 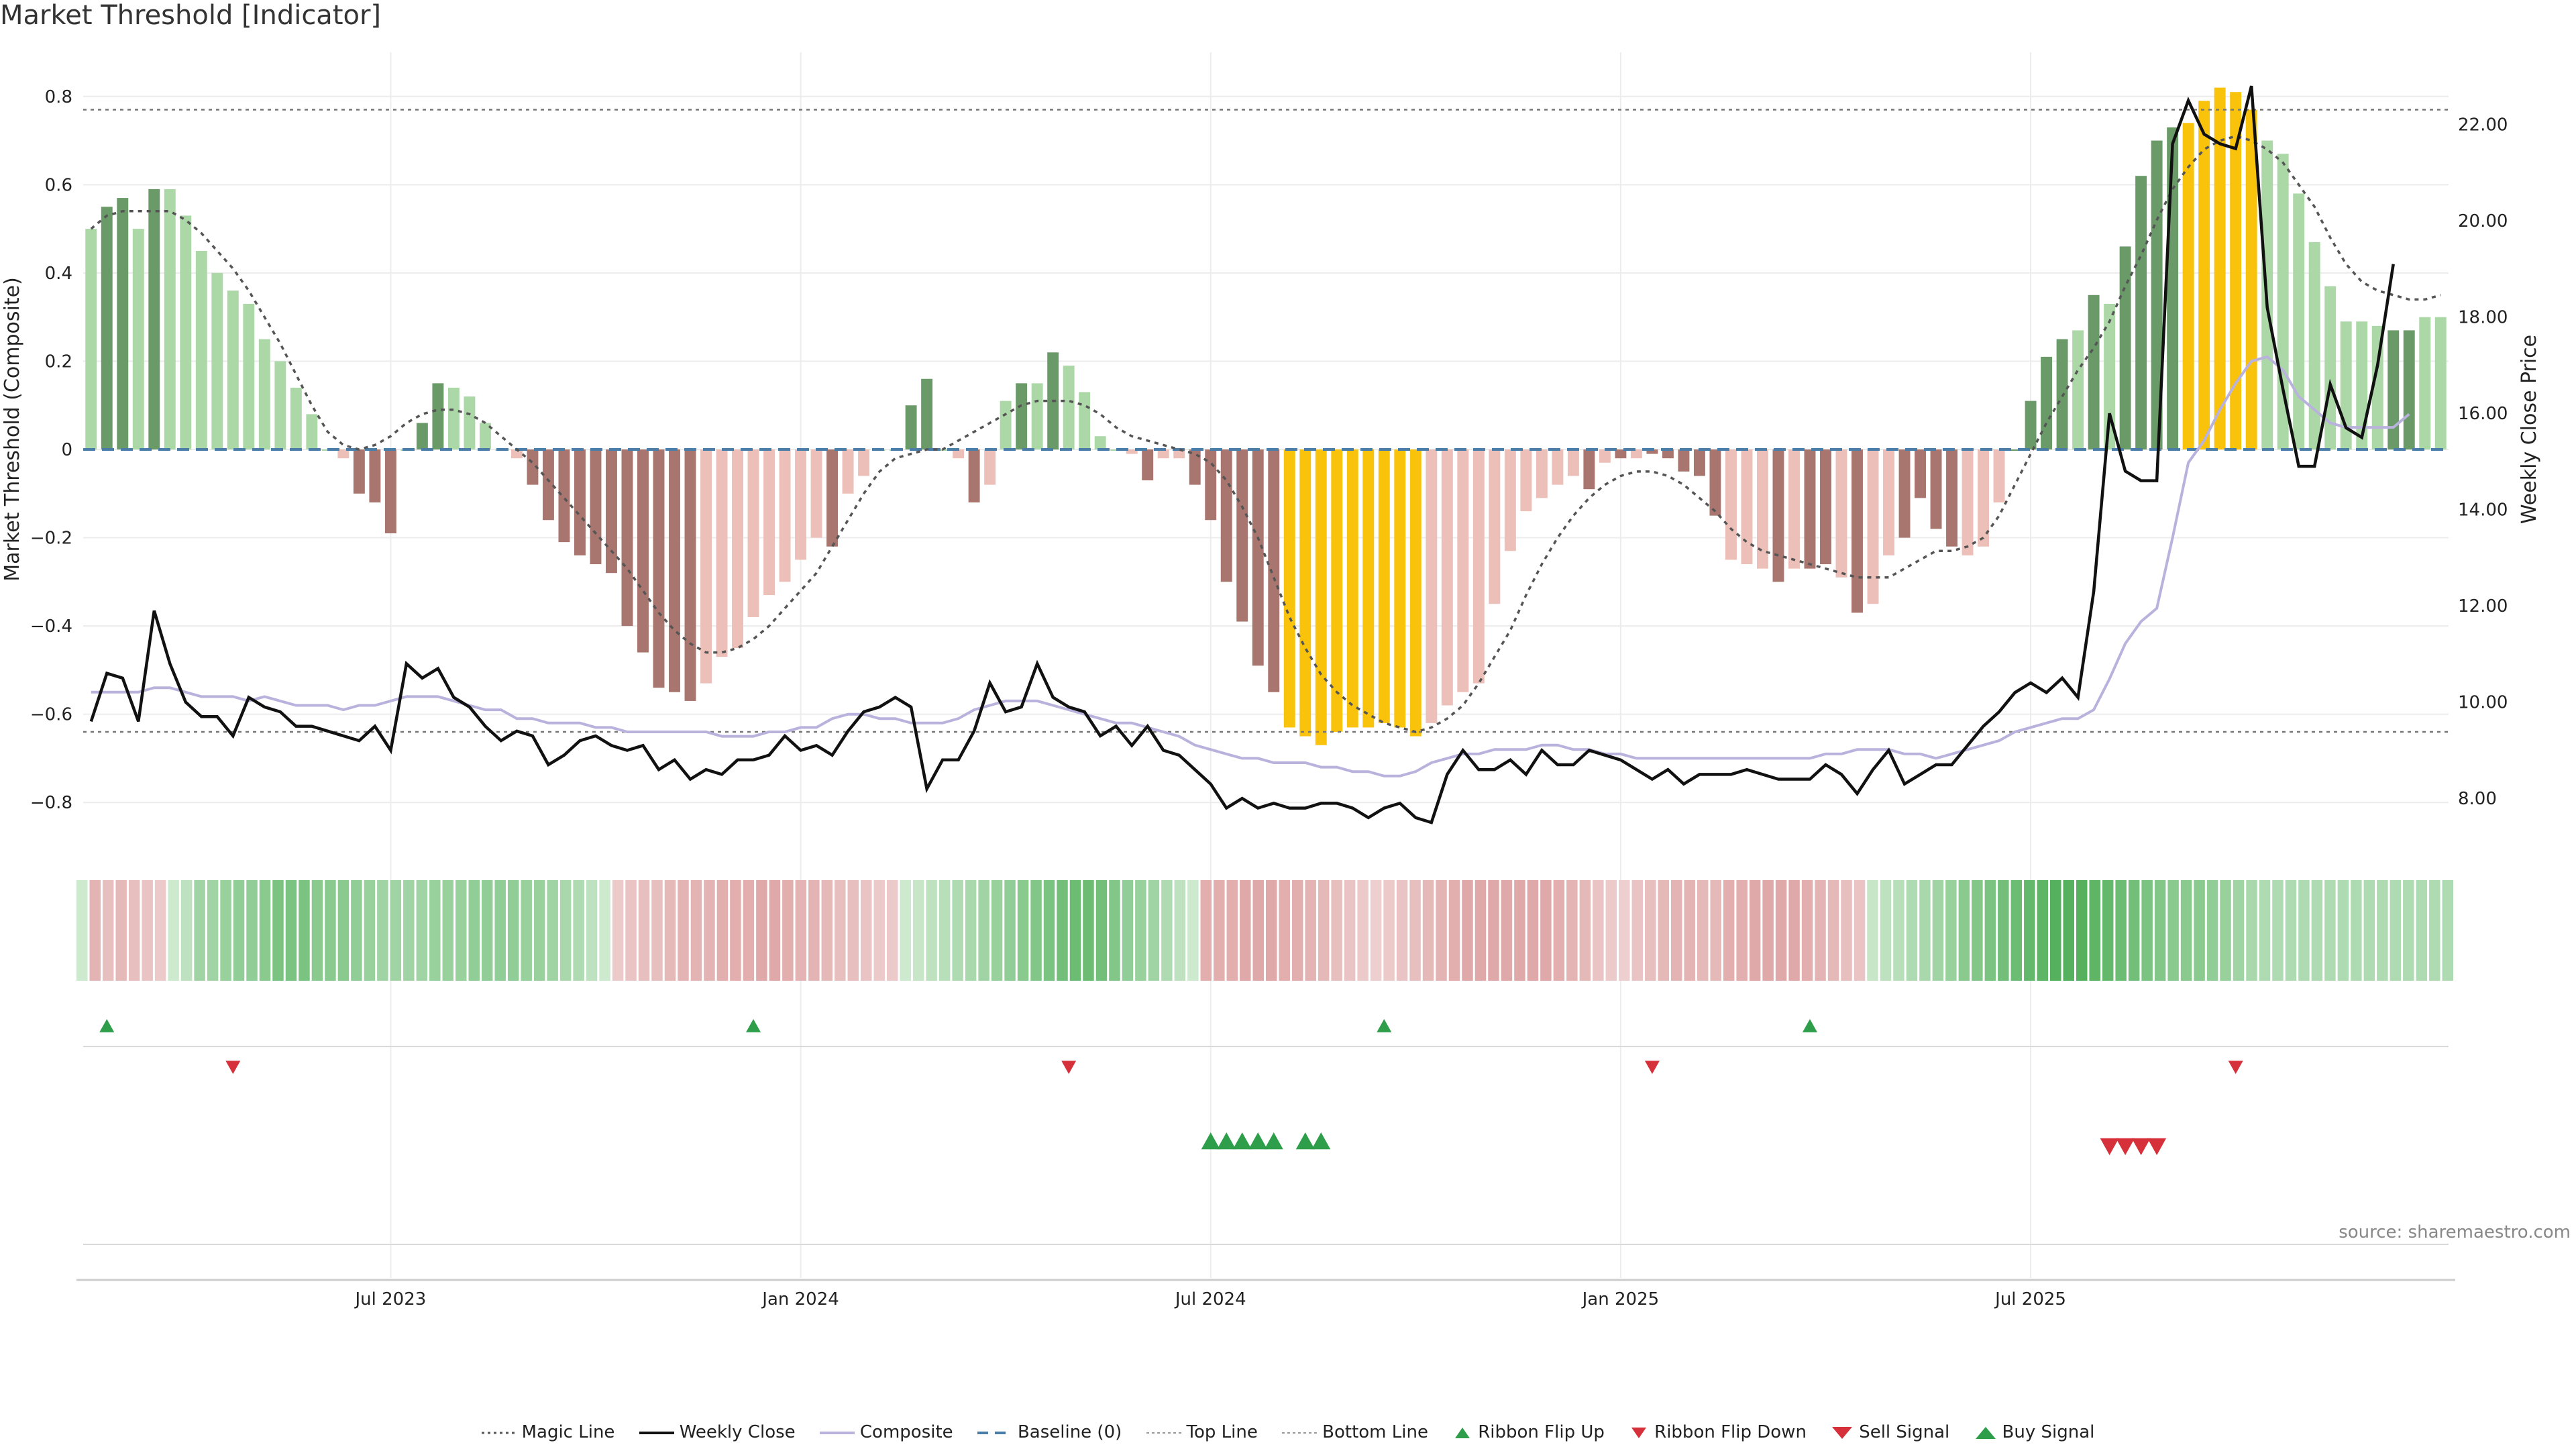 I want to click on y2-tick-label: 14.00, so click(x=2483, y=510).